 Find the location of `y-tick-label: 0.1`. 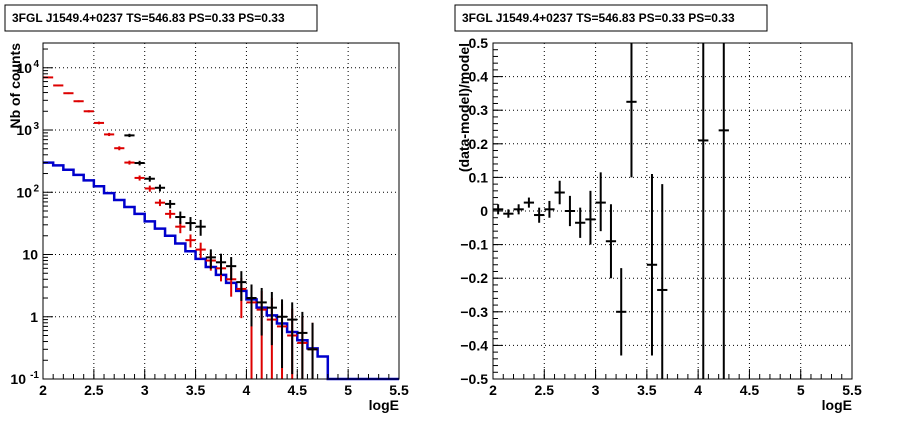

y-tick-label: 0.1 is located at coordinates (479, 177).